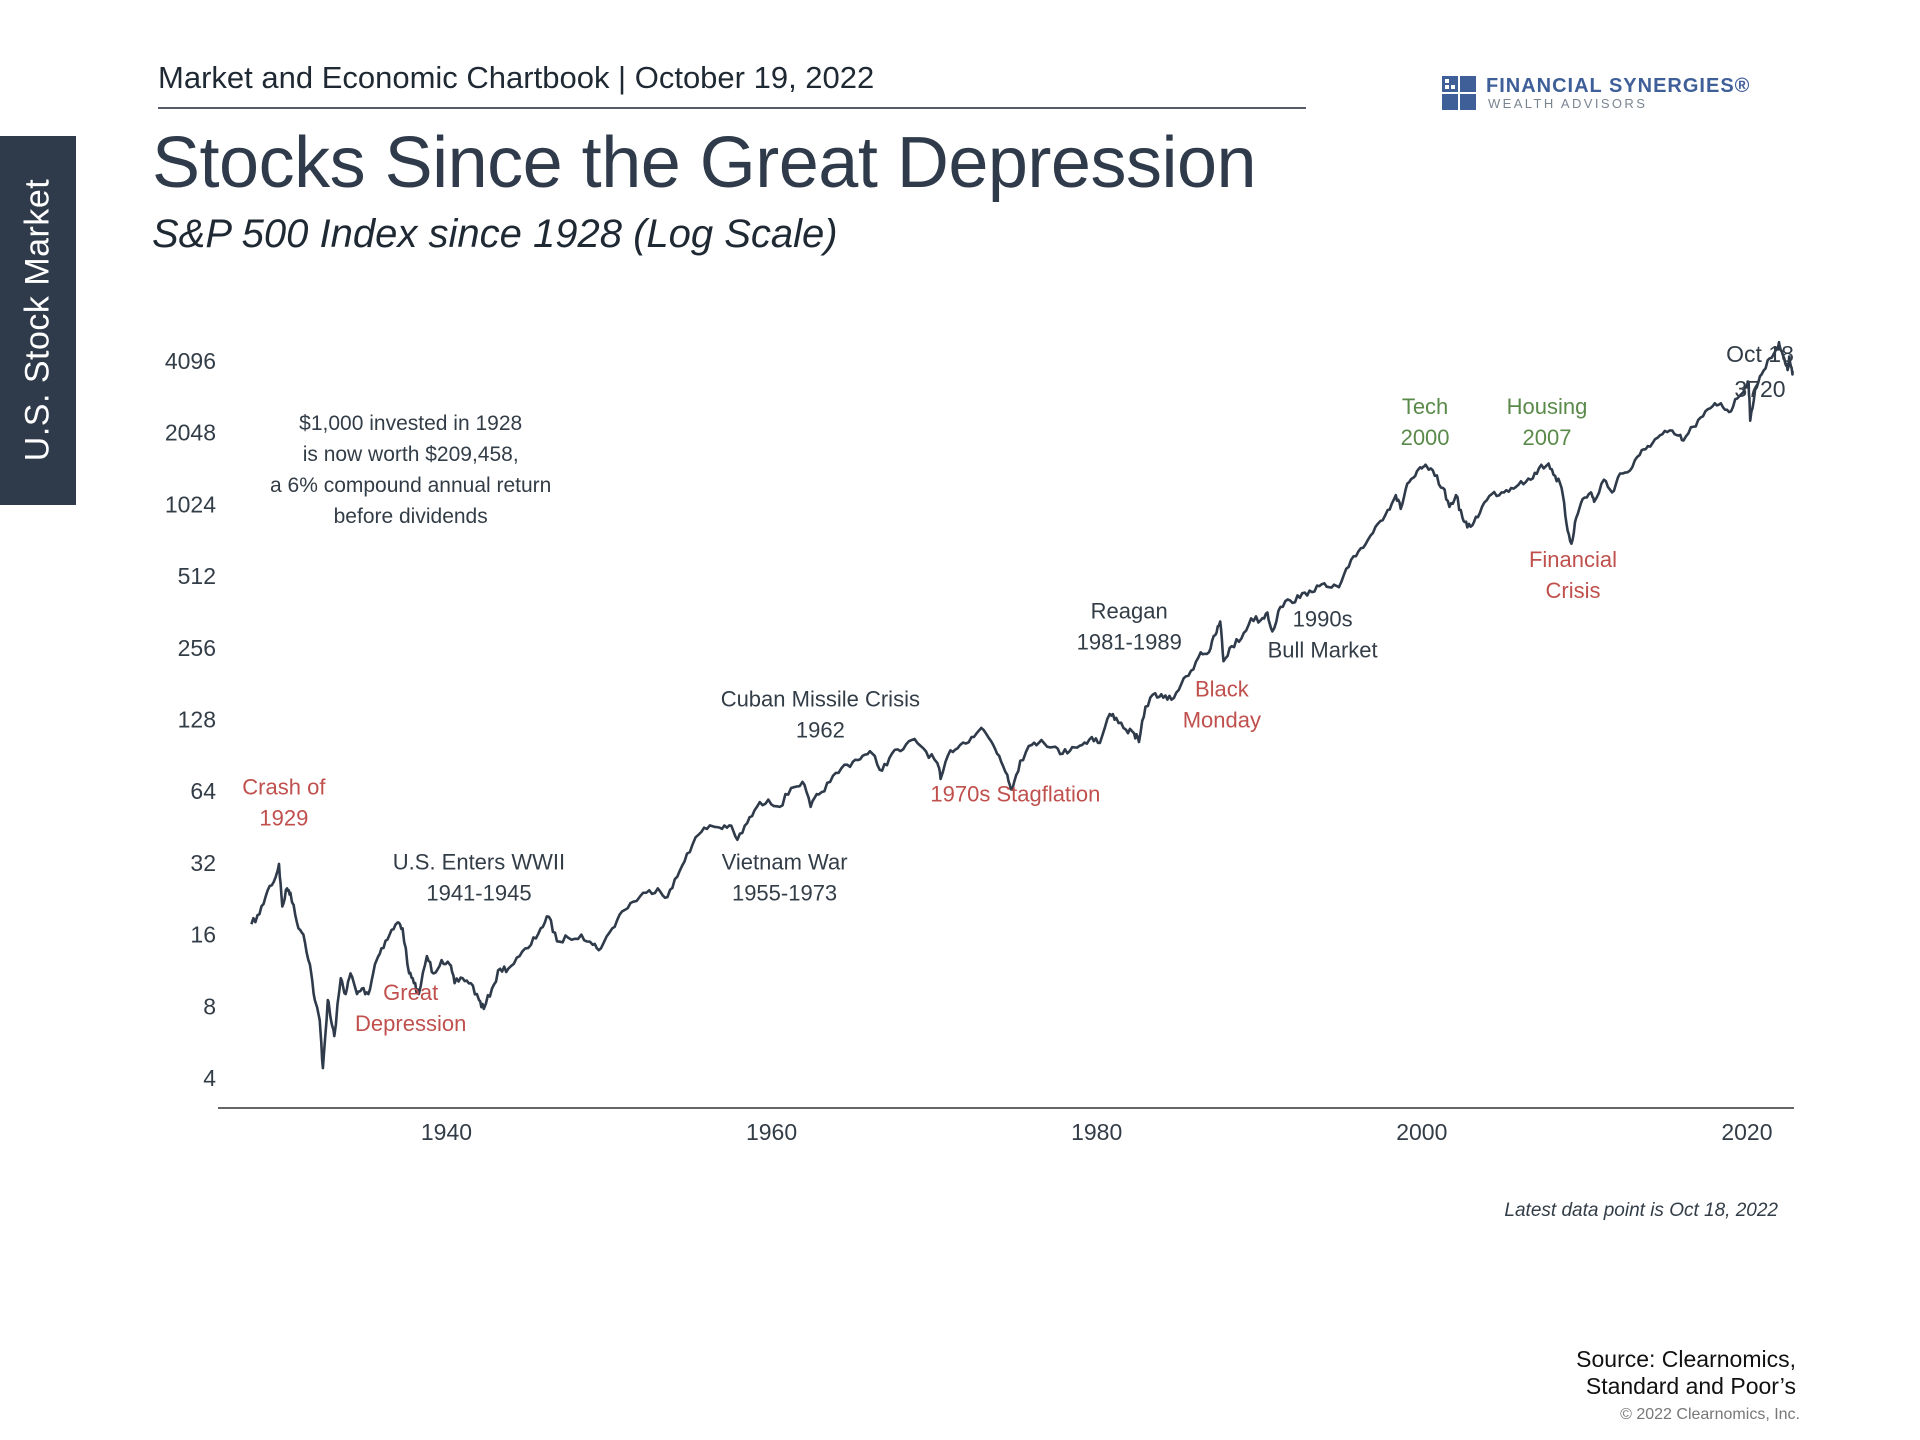 The height and width of the screenshot is (1440, 1920). Describe the element at coordinates (495, 234) in the screenshot. I see `chart-subtitle: S&P 500 Index since 1928 (Log Scale)` at that location.